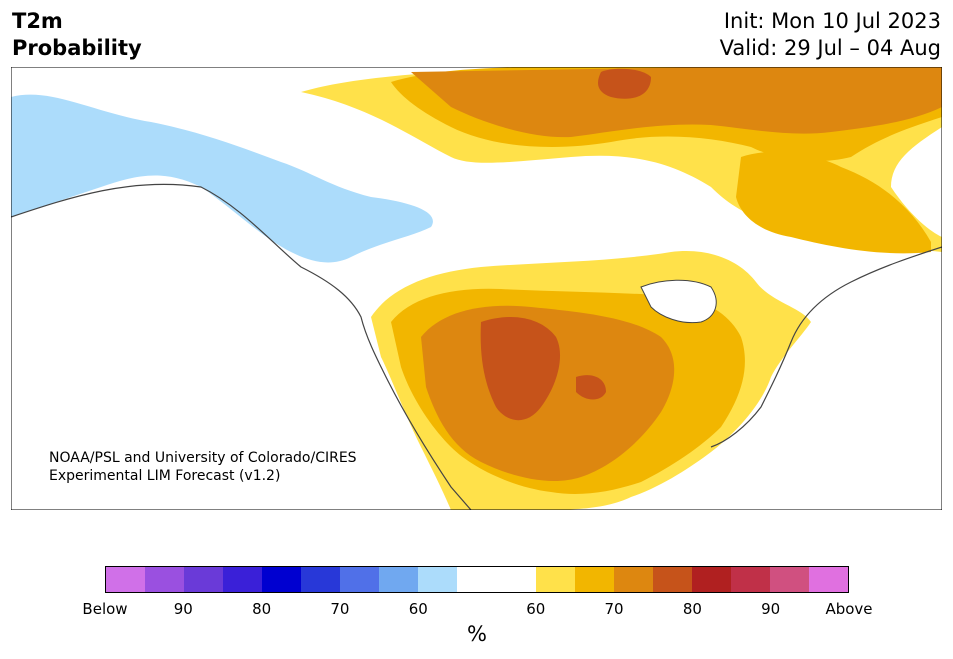 The height and width of the screenshot is (659, 953). What do you see at coordinates (37, 21) in the screenshot?
I see `title-line-1: T2m` at bounding box center [37, 21].